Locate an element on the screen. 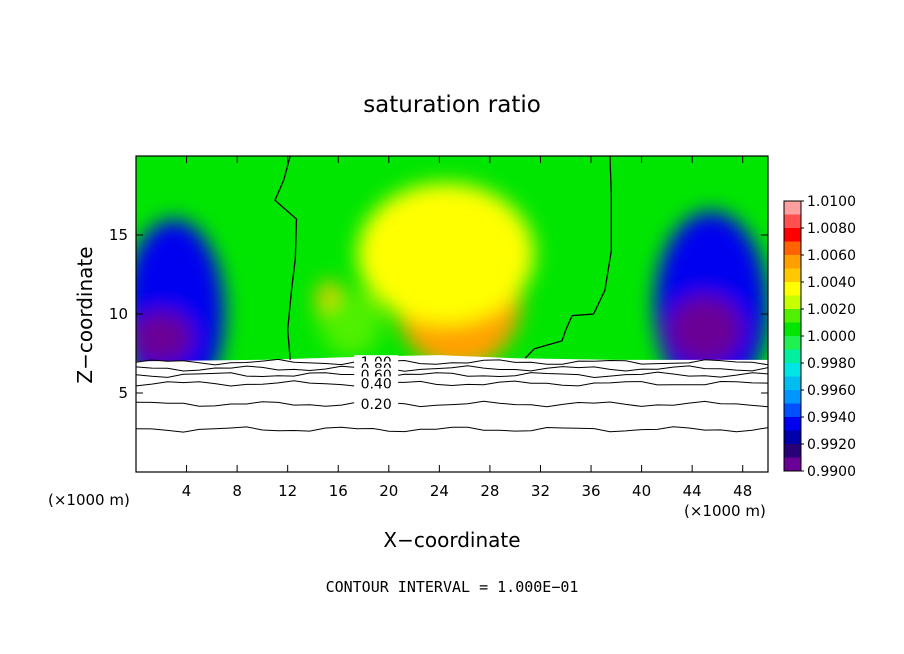 Image resolution: width=904 pixels, height=654 pixels. x-unit-left: (×1000 m) is located at coordinates (89, 500).